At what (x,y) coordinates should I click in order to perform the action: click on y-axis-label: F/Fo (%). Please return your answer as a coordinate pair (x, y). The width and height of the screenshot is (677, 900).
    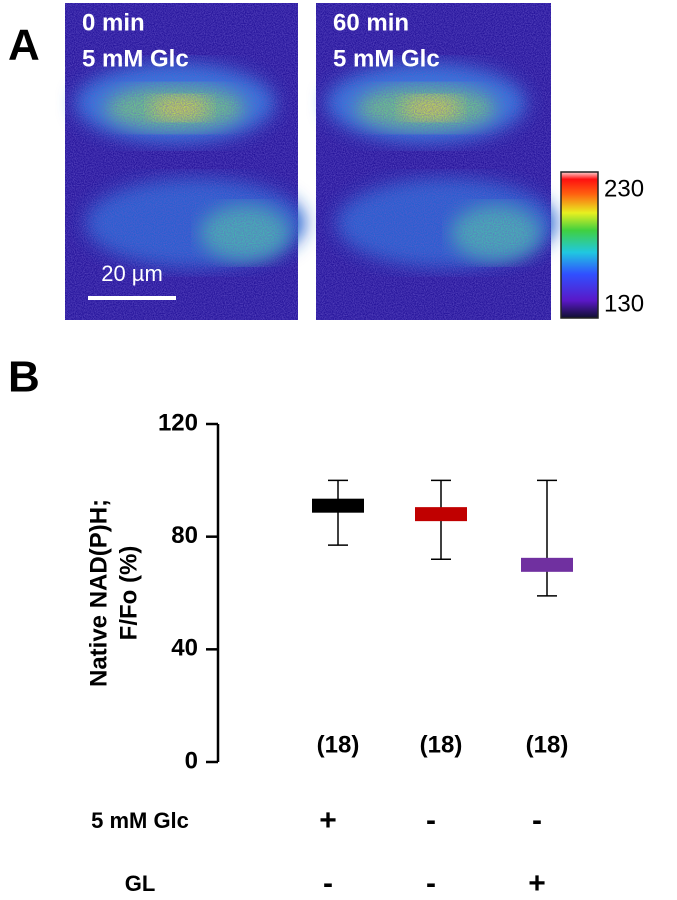
    Looking at the image, I should click on (128, 593).